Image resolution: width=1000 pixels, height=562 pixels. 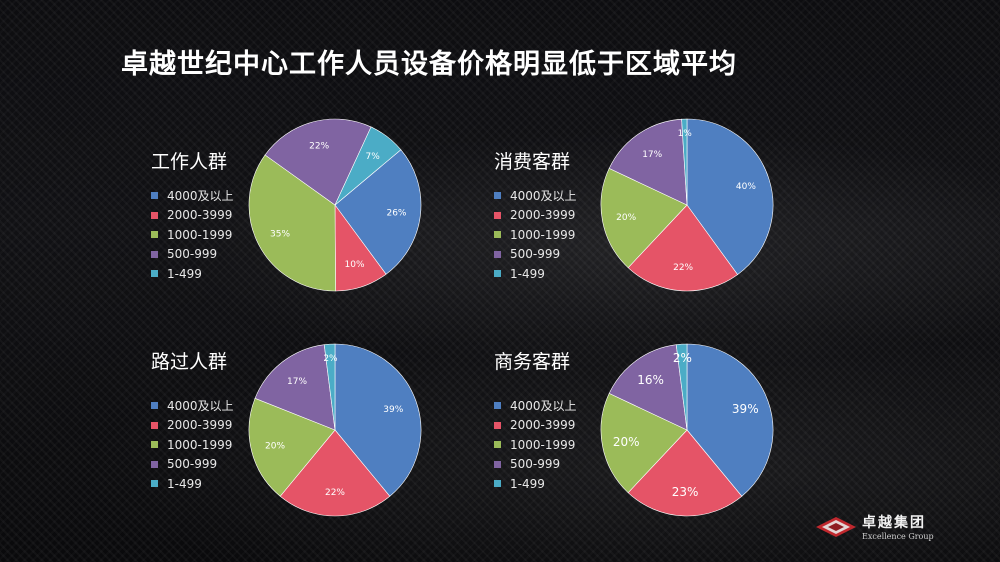 What do you see at coordinates (685, 134) in the screenshot?
I see `pie-data-label: 1%` at bounding box center [685, 134].